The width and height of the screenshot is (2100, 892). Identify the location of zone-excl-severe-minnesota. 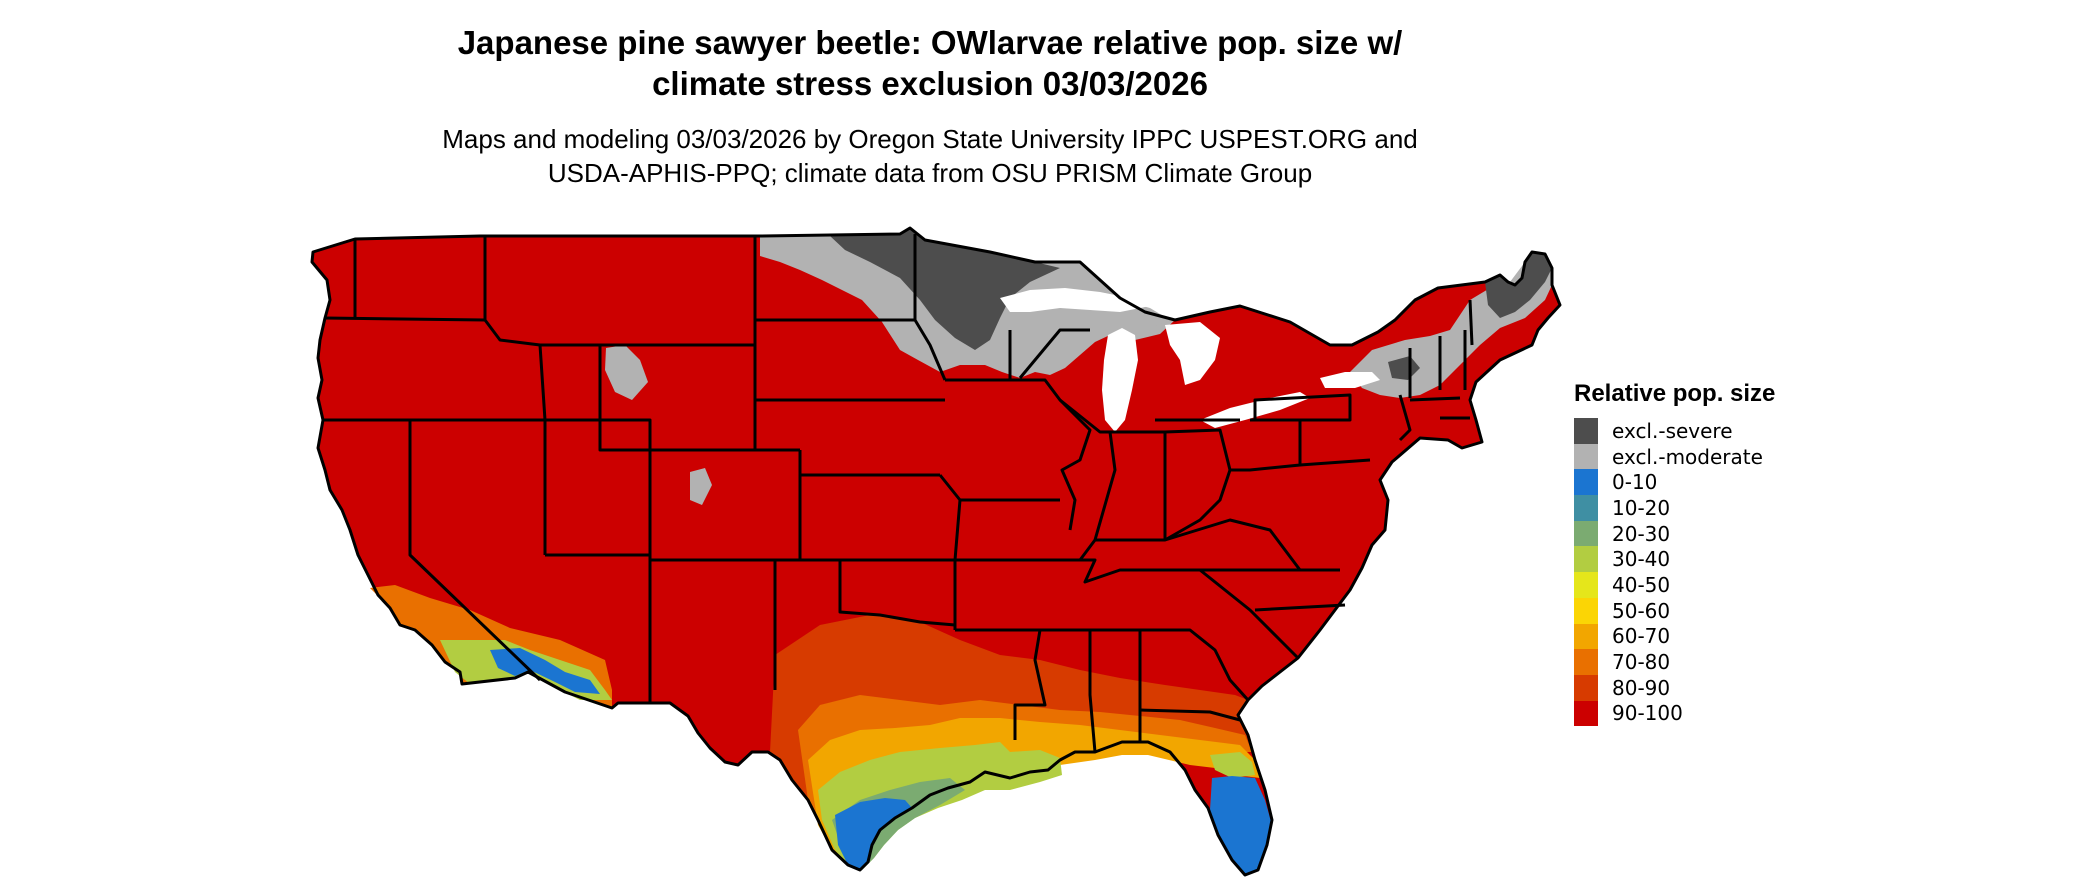
(945, 289).